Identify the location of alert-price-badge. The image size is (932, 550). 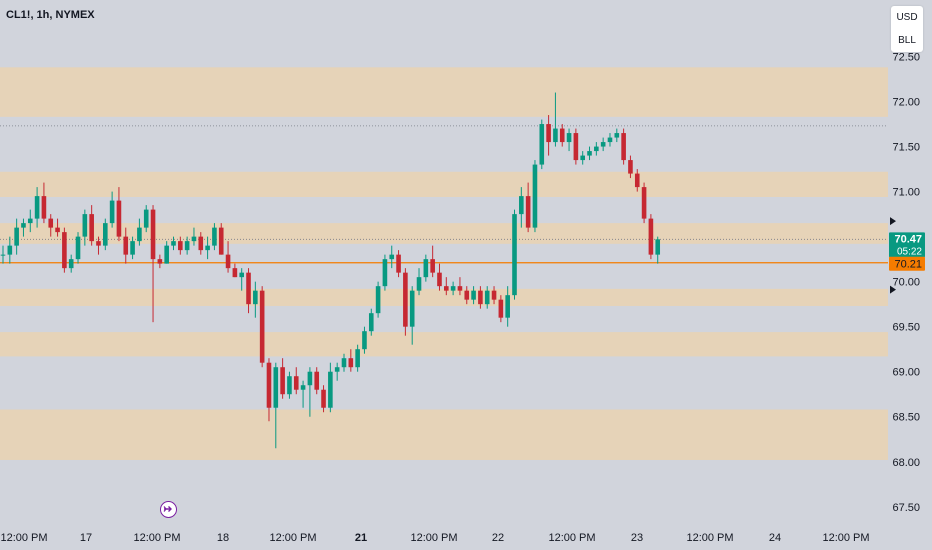
(907, 263).